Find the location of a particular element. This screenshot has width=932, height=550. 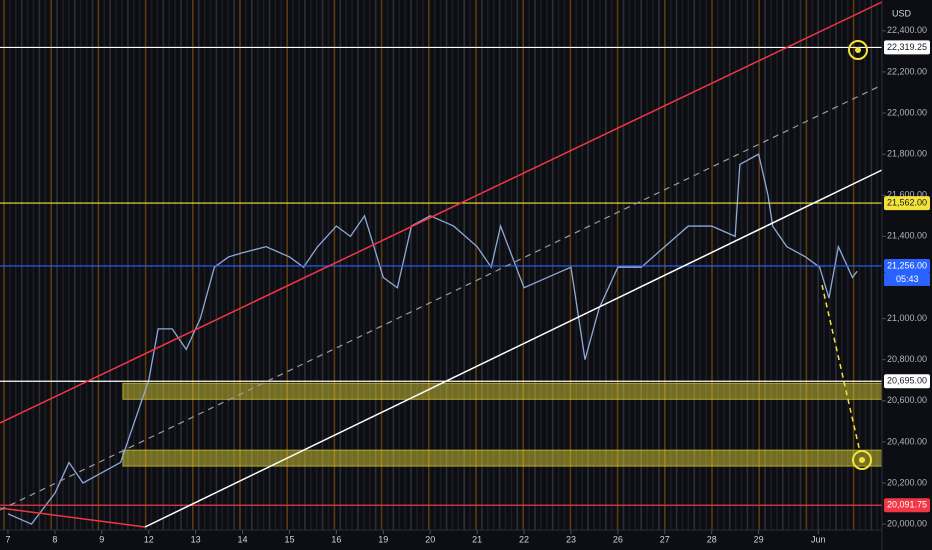

level-label: 21,256.00 is located at coordinates (907, 265).